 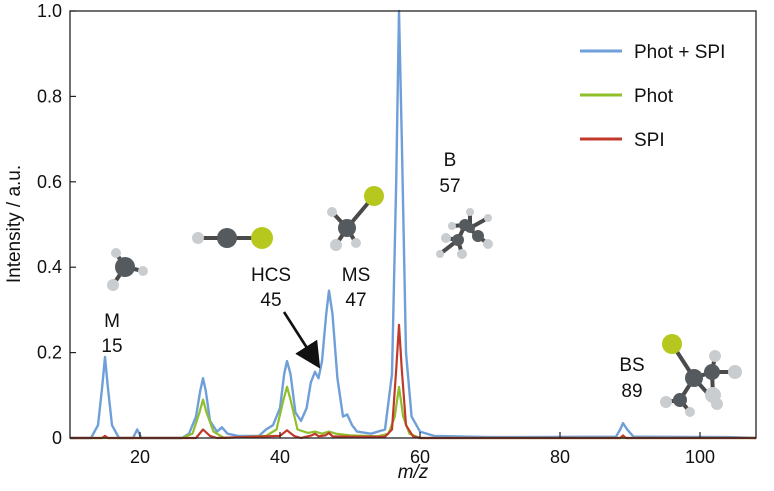 What do you see at coordinates (280, 457) in the screenshot?
I see `x-tick-label: 40` at bounding box center [280, 457].